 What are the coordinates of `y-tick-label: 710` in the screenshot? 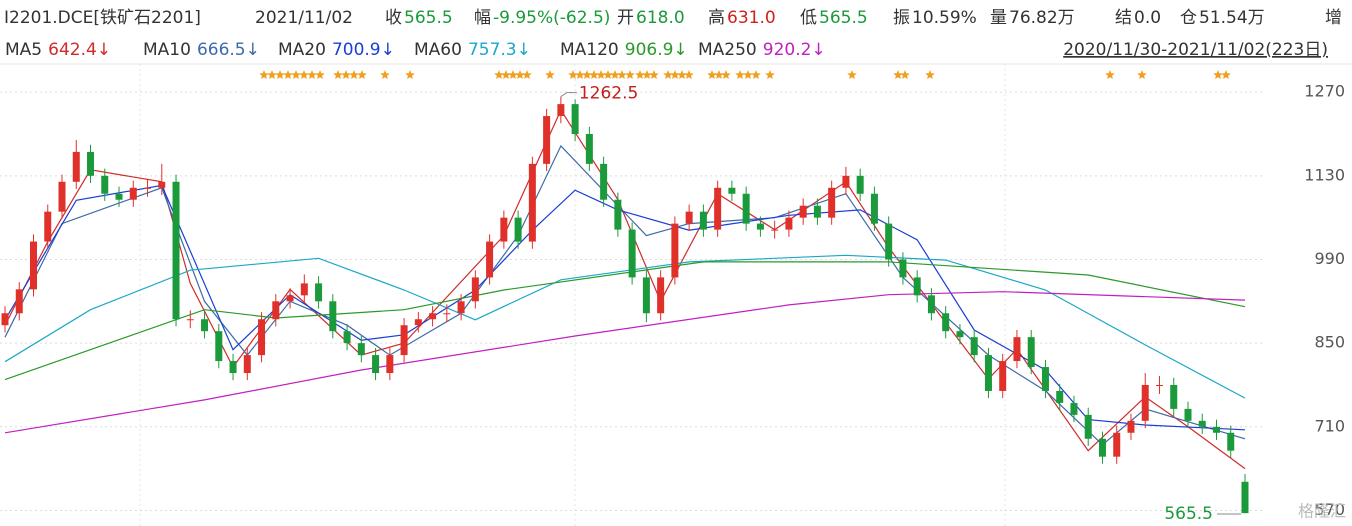 It's located at (1329, 425).